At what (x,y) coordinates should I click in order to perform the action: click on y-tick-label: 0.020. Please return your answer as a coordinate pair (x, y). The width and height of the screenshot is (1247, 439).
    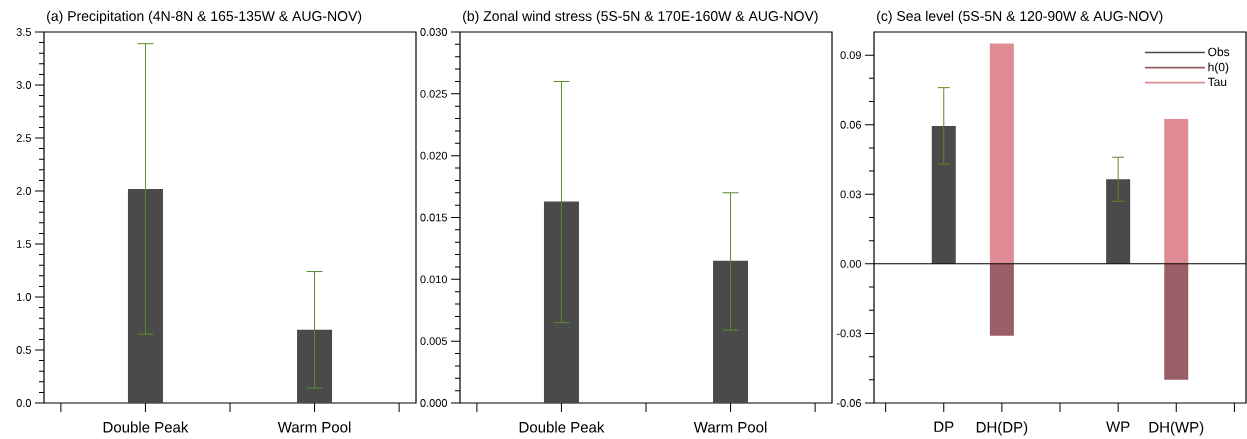
    Looking at the image, I should click on (434, 155).